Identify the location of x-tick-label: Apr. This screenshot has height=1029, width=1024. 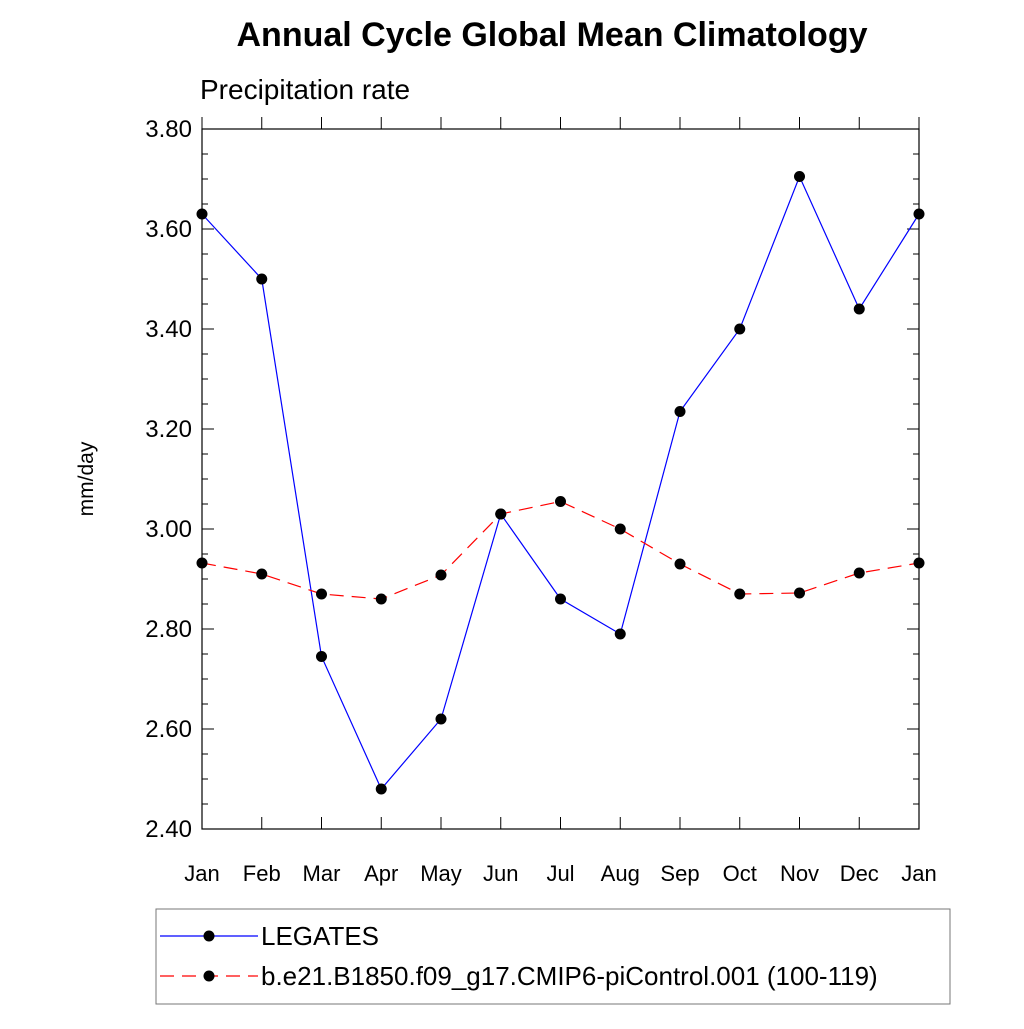
(381, 873).